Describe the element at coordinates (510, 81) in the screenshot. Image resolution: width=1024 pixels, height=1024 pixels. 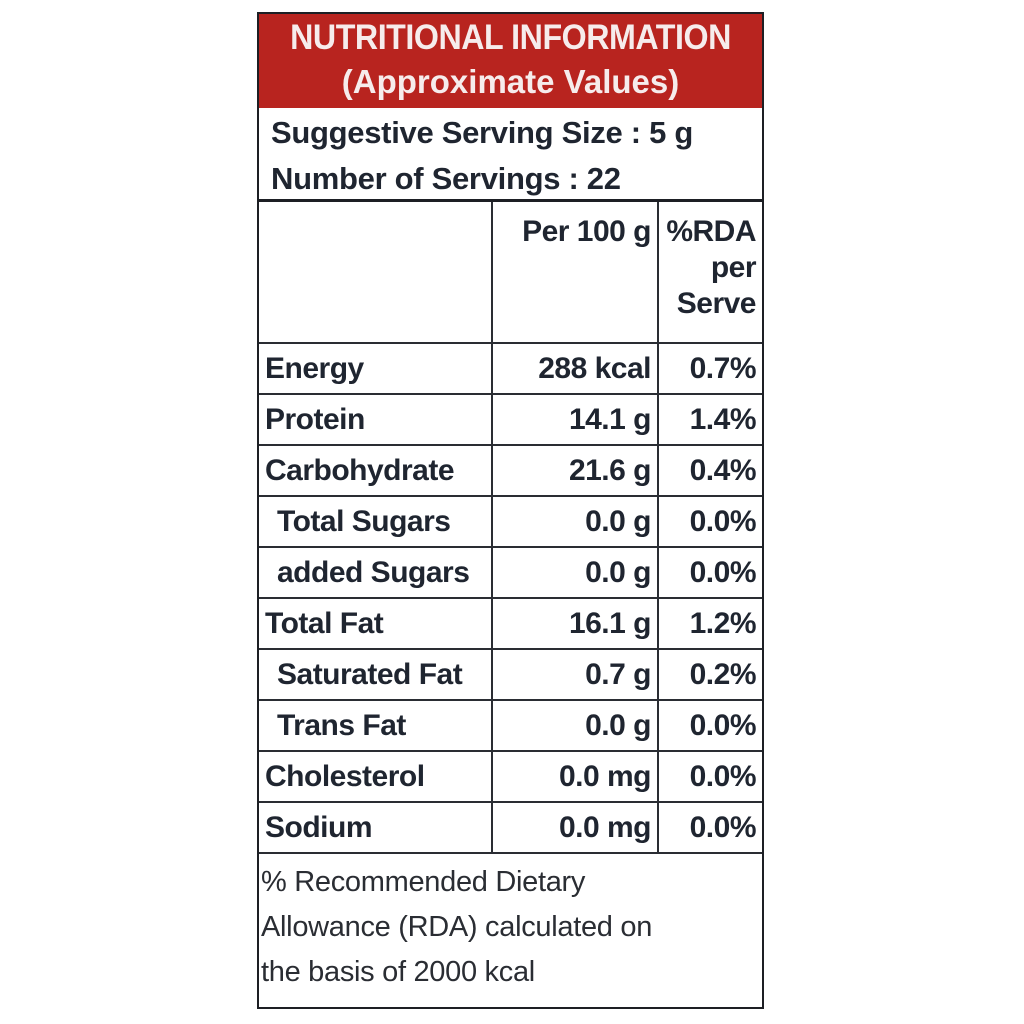
I see `label-subtitle: (Approximate Values)` at that location.